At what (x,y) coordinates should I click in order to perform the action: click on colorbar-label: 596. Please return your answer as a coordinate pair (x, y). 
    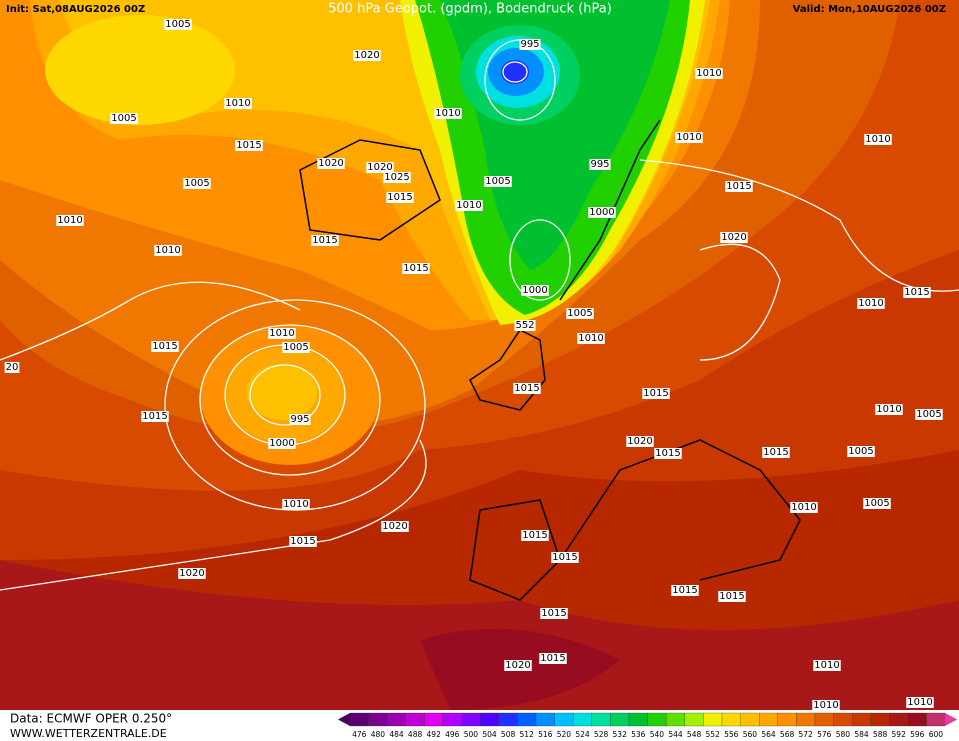
    Looking at the image, I should click on (917, 734).